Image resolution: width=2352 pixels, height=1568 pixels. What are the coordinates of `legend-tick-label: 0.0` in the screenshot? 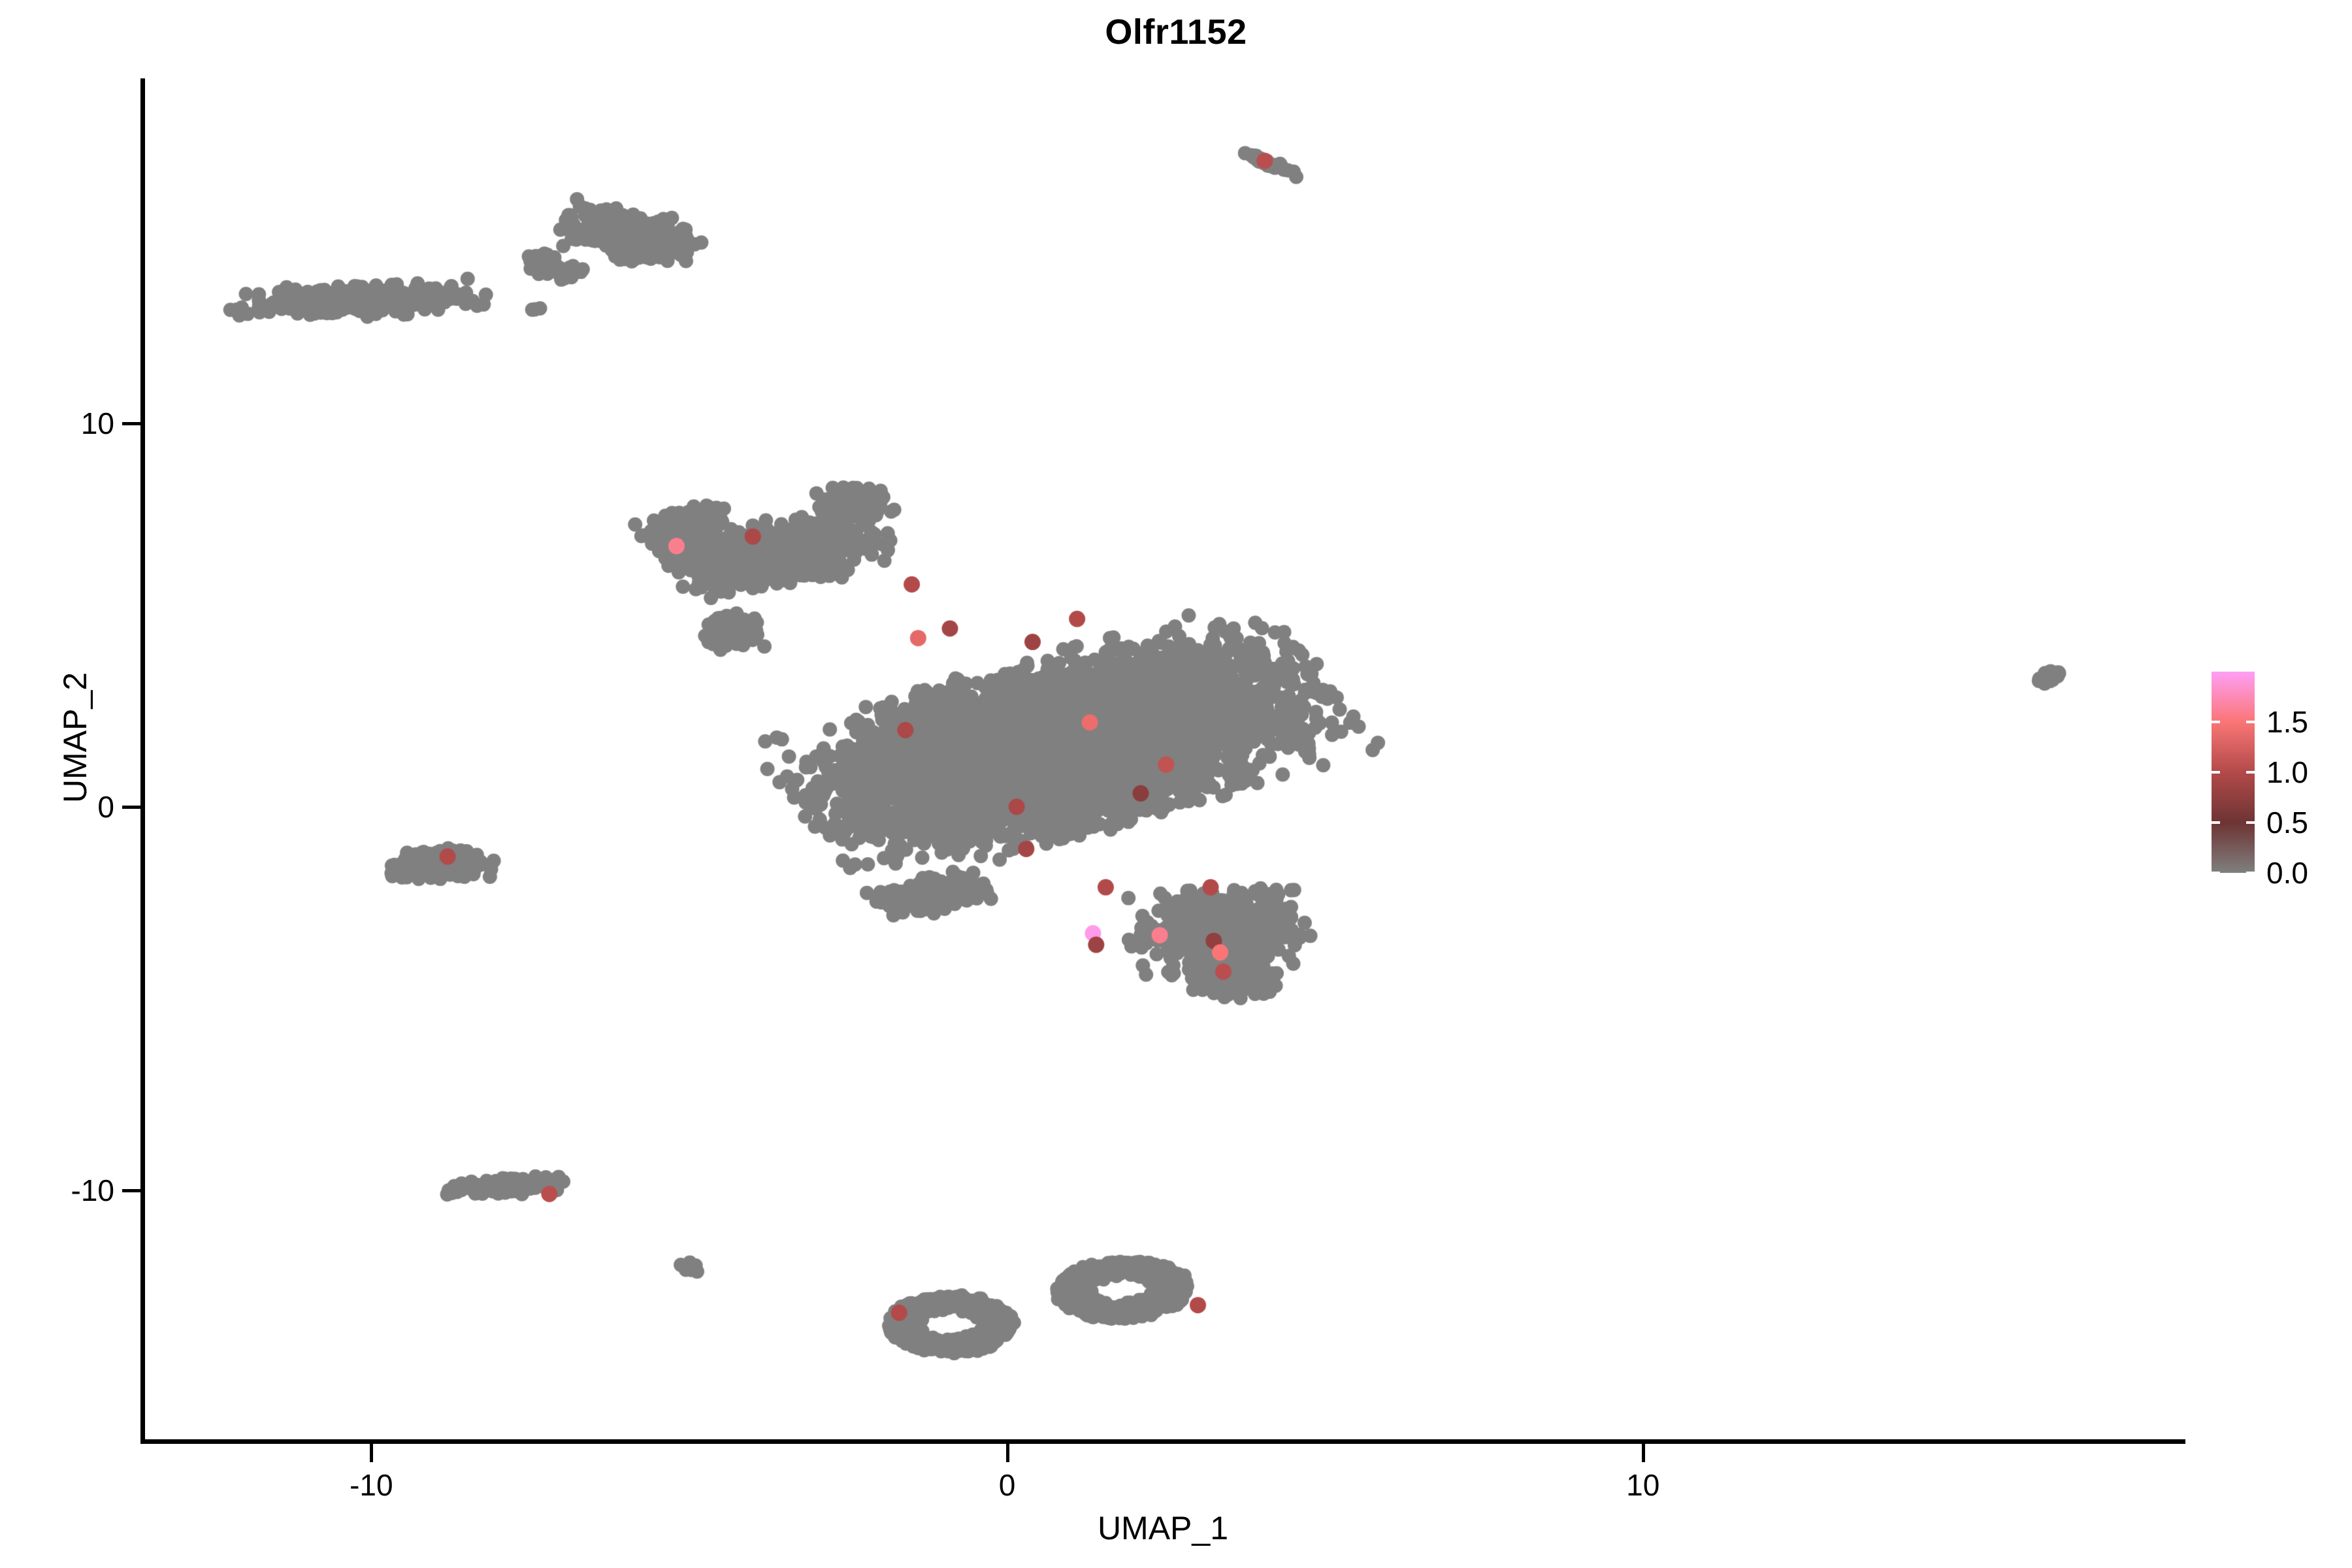 It's located at (2287, 873).